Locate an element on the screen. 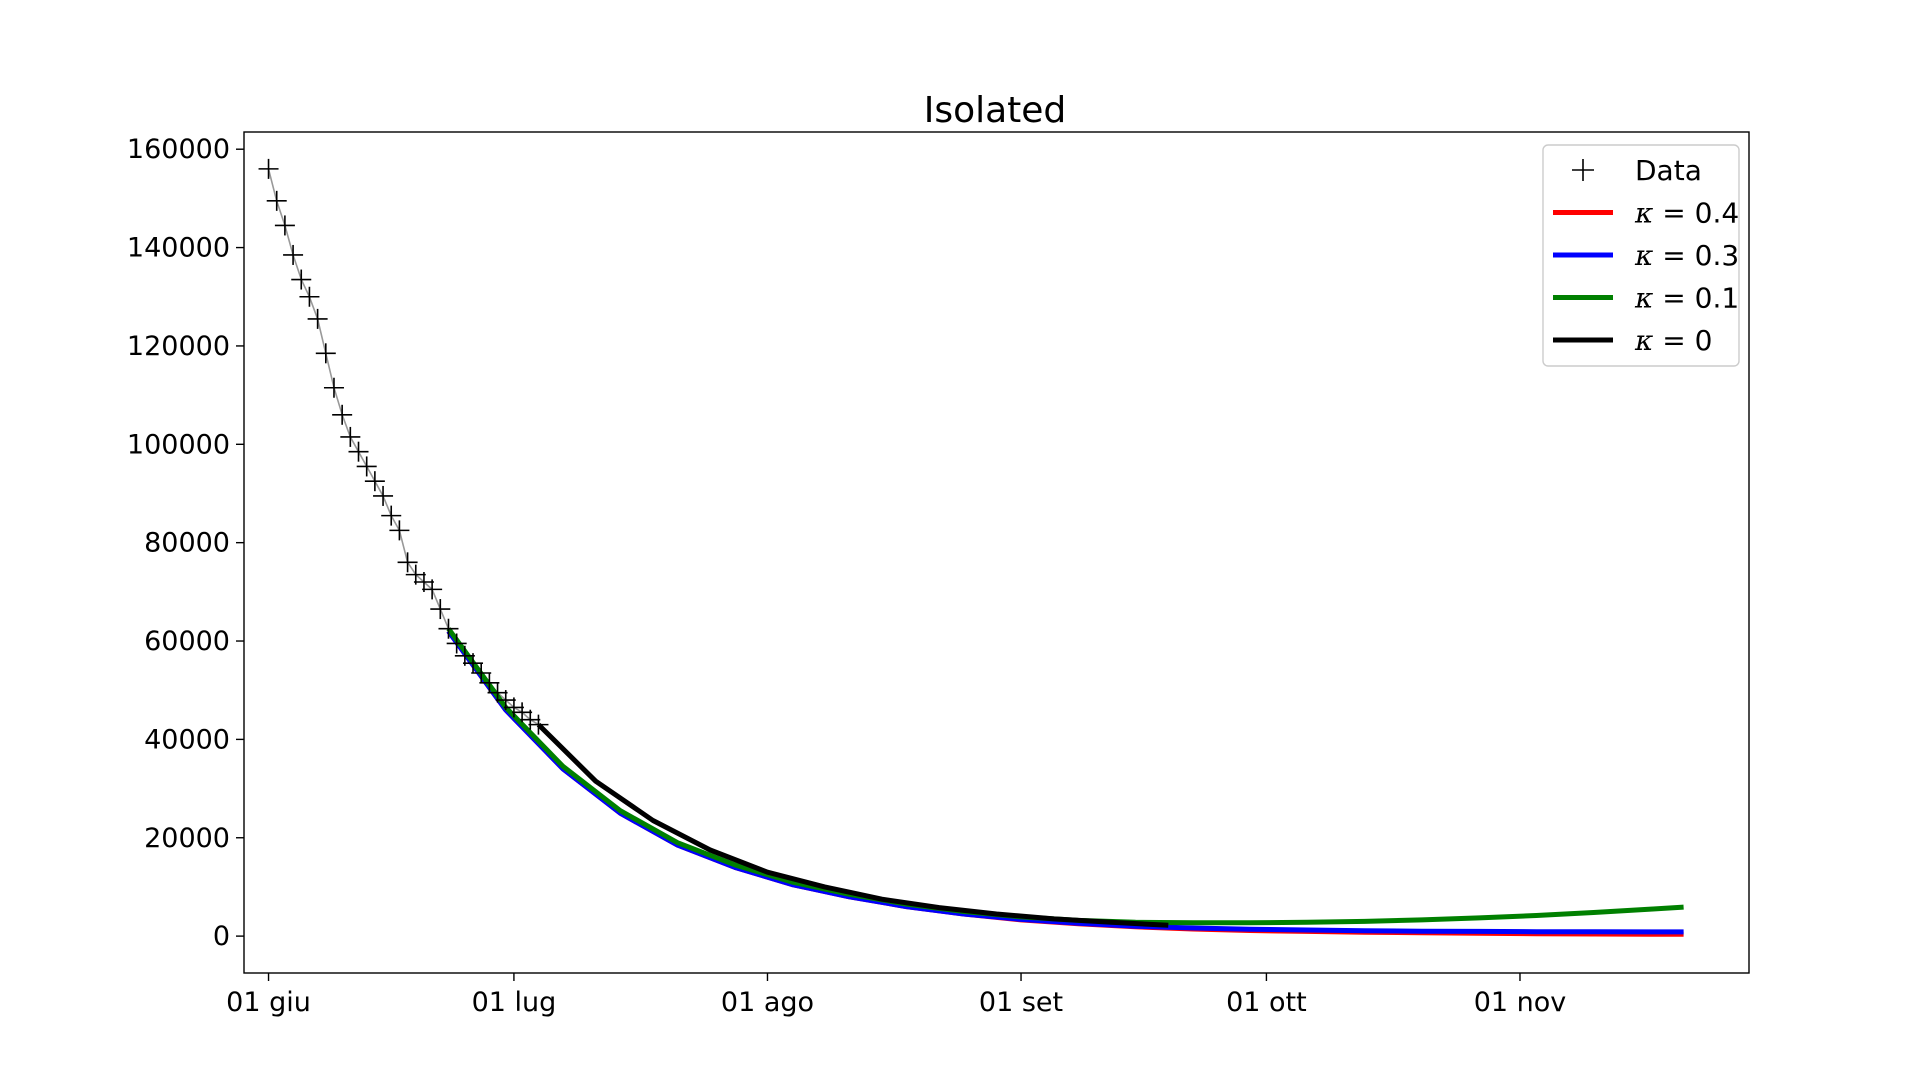 This screenshot has height=1080, width=1920. x-tick-label: 01 giu is located at coordinates (268, 1002).